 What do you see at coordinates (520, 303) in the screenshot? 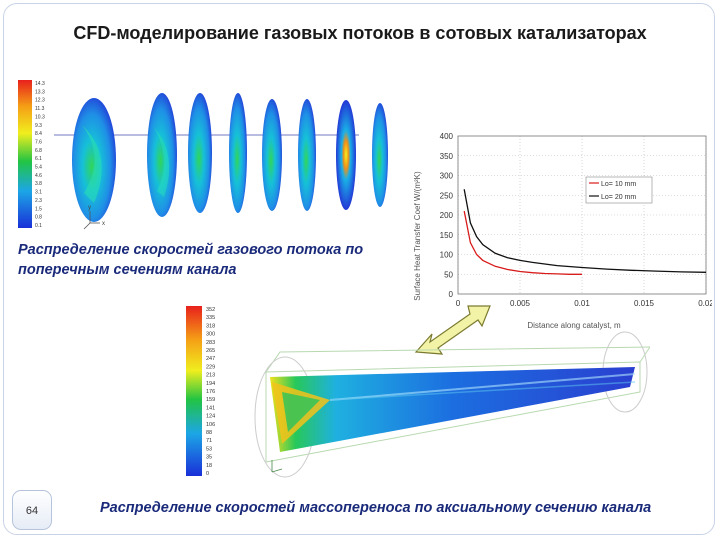
I see `chart-x-tick-label: 0.005` at bounding box center [520, 303].